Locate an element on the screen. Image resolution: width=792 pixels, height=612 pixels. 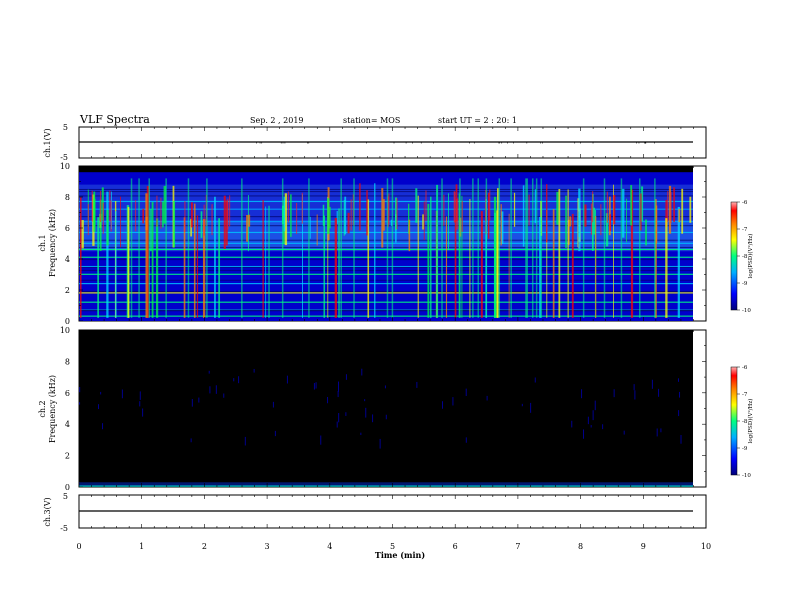
x-tick-label: 0 is located at coordinates (78, 546).